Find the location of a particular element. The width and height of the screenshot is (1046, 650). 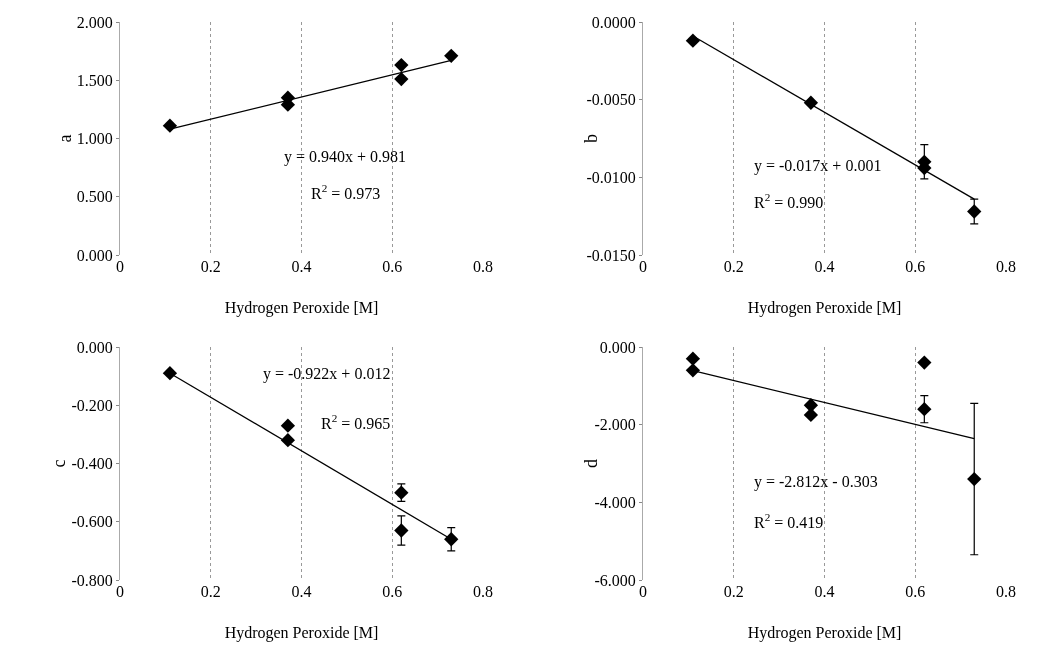

y-tick-label: -0.0150 is located at coordinates (611, 255).